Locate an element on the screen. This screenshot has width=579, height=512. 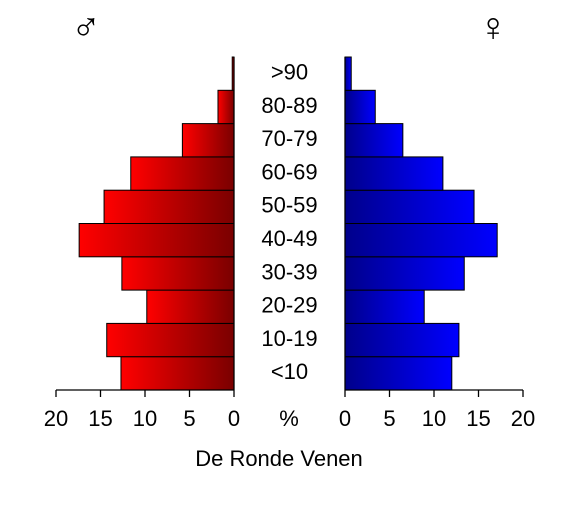
category-label: 80-89 is located at coordinates (289, 105).